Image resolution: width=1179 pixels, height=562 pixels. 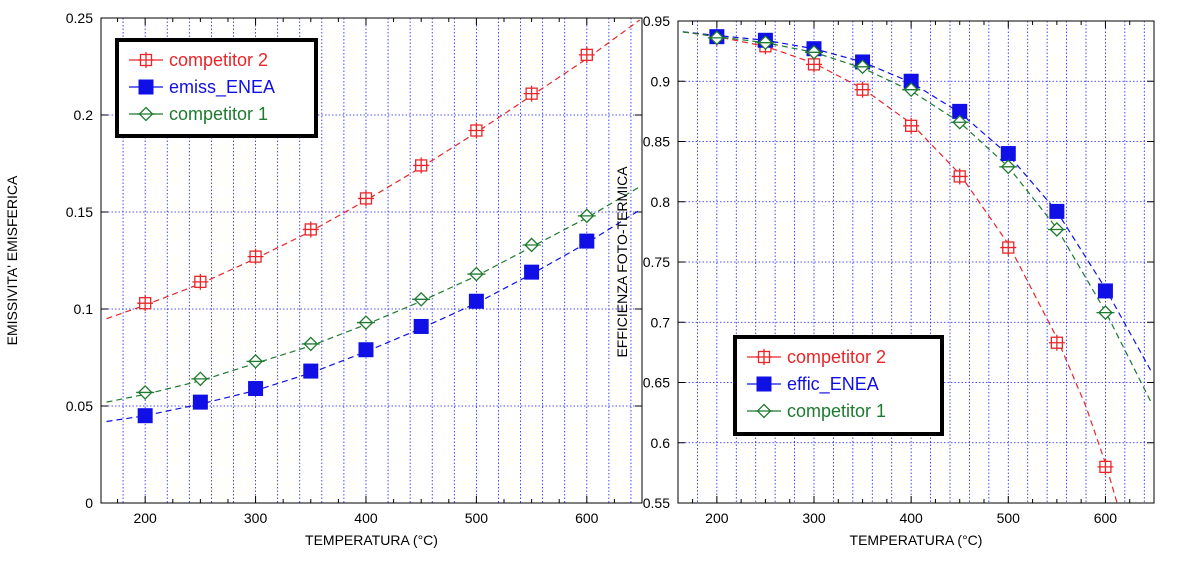 What do you see at coordinates (79, 212) in the screenshot?
I see `y-tick-label: 0.15` at bounding box center [79, 212].